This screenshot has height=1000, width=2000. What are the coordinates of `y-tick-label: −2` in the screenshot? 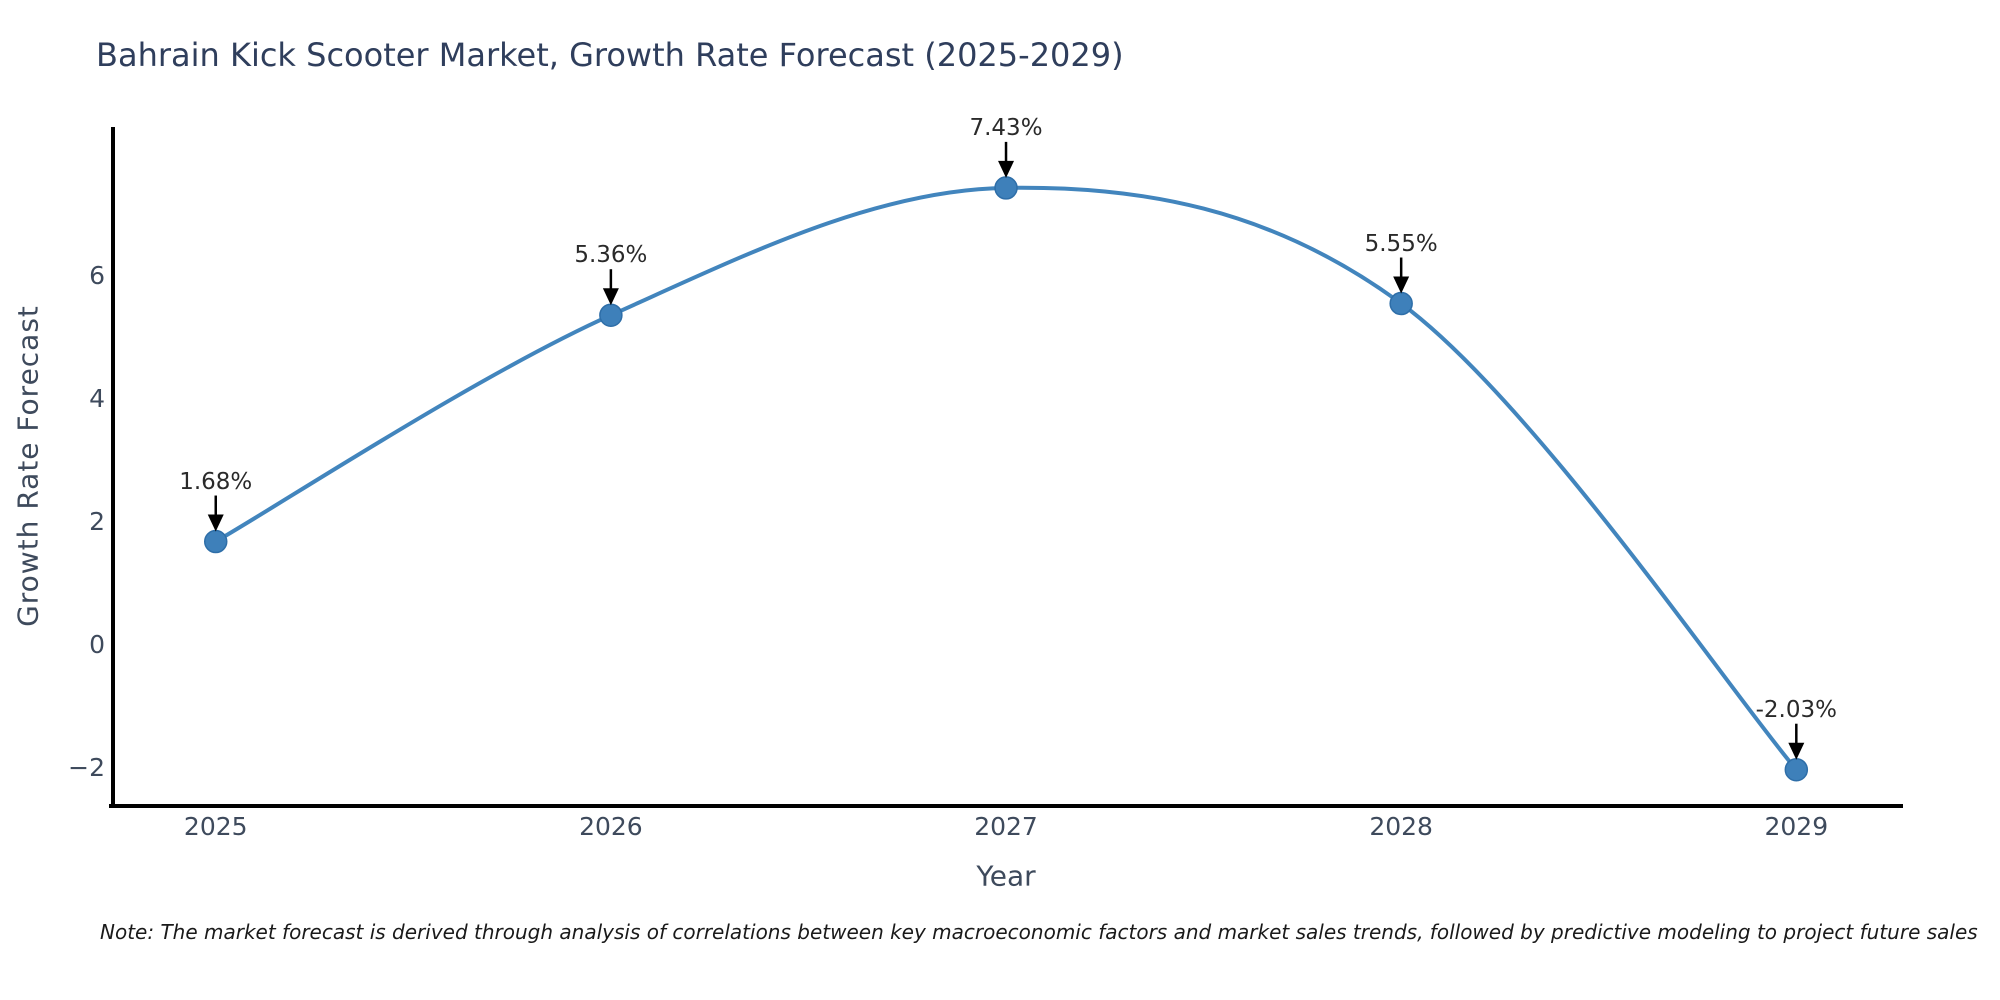 It's located at (86, 767).